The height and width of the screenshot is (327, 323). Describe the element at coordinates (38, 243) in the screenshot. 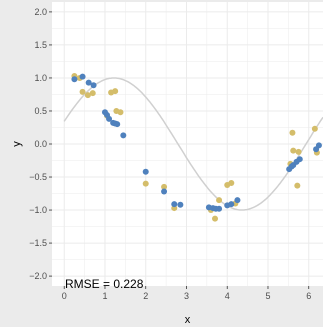

I see `y-tick-label: −1.5` at that location.